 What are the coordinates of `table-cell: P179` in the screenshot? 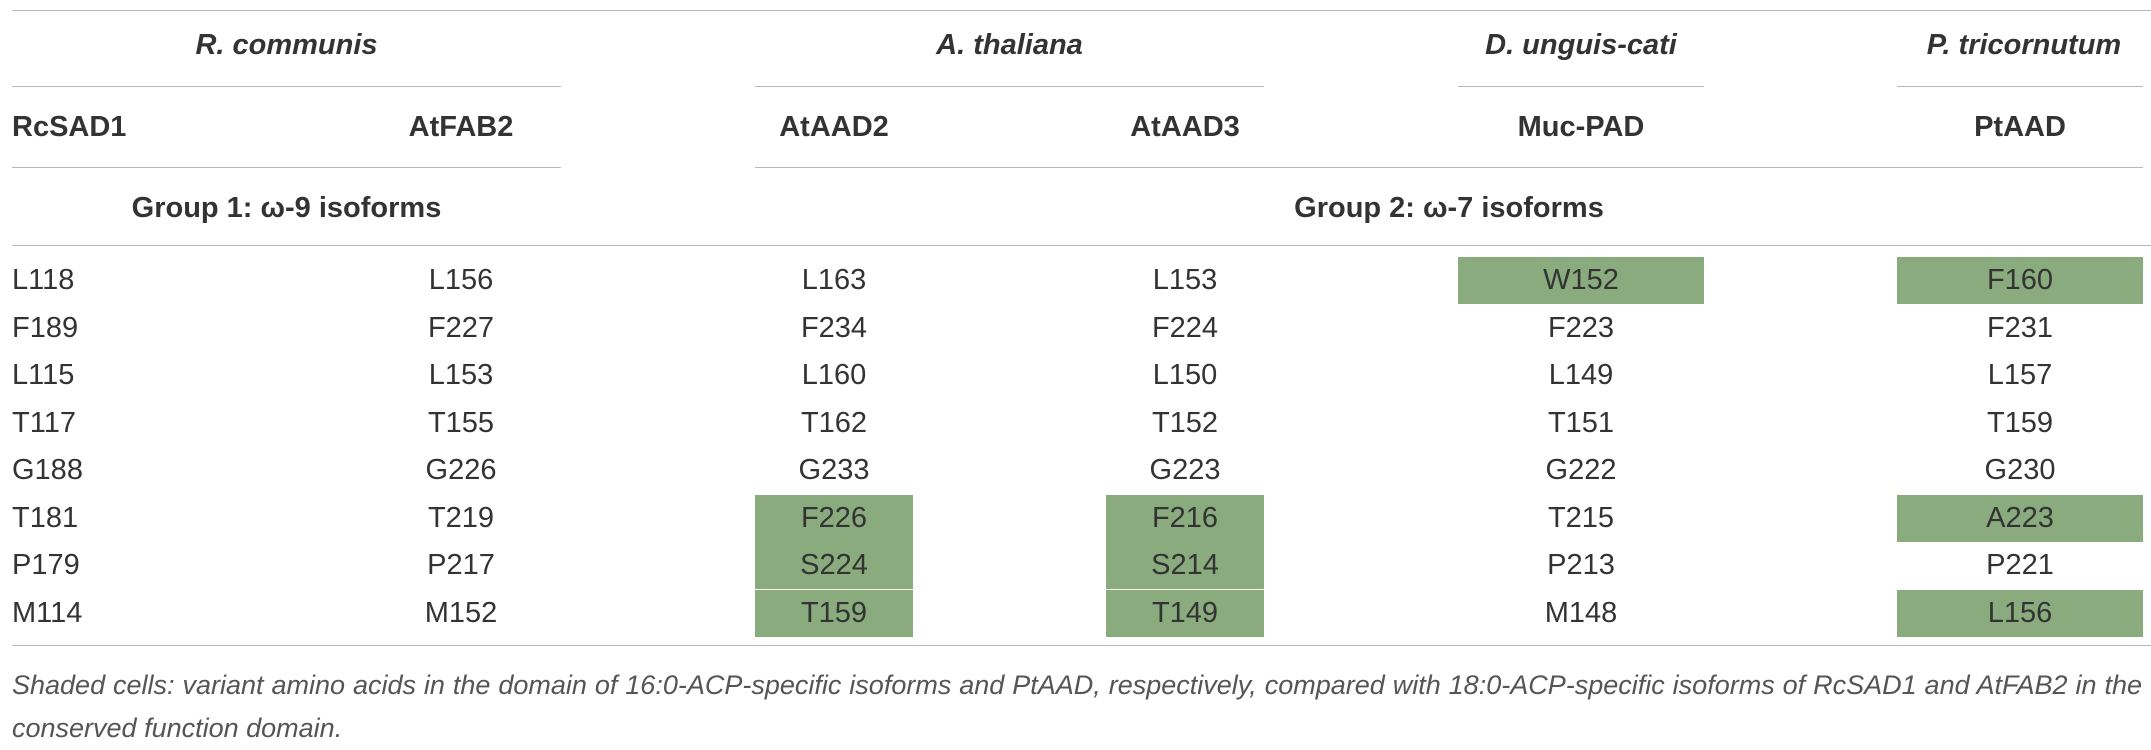 It's located at (46, 565).